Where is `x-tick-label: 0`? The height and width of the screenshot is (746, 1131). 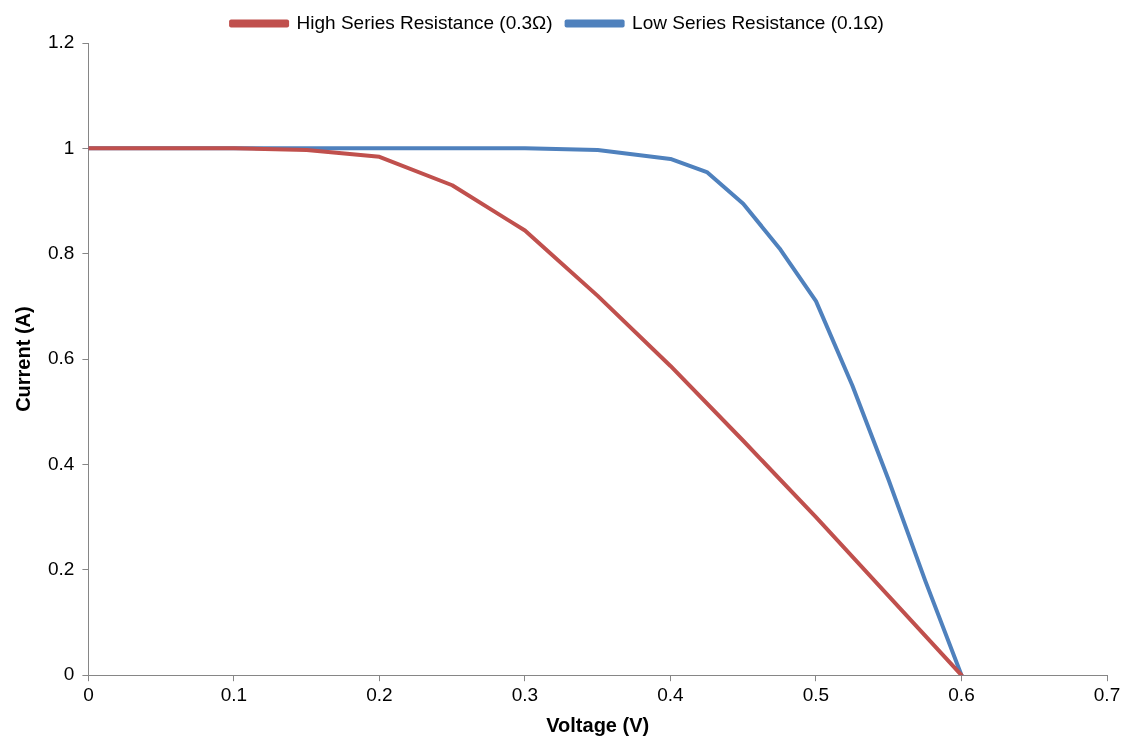 x-tick-label: 0 is located at coordinates (88, 694).